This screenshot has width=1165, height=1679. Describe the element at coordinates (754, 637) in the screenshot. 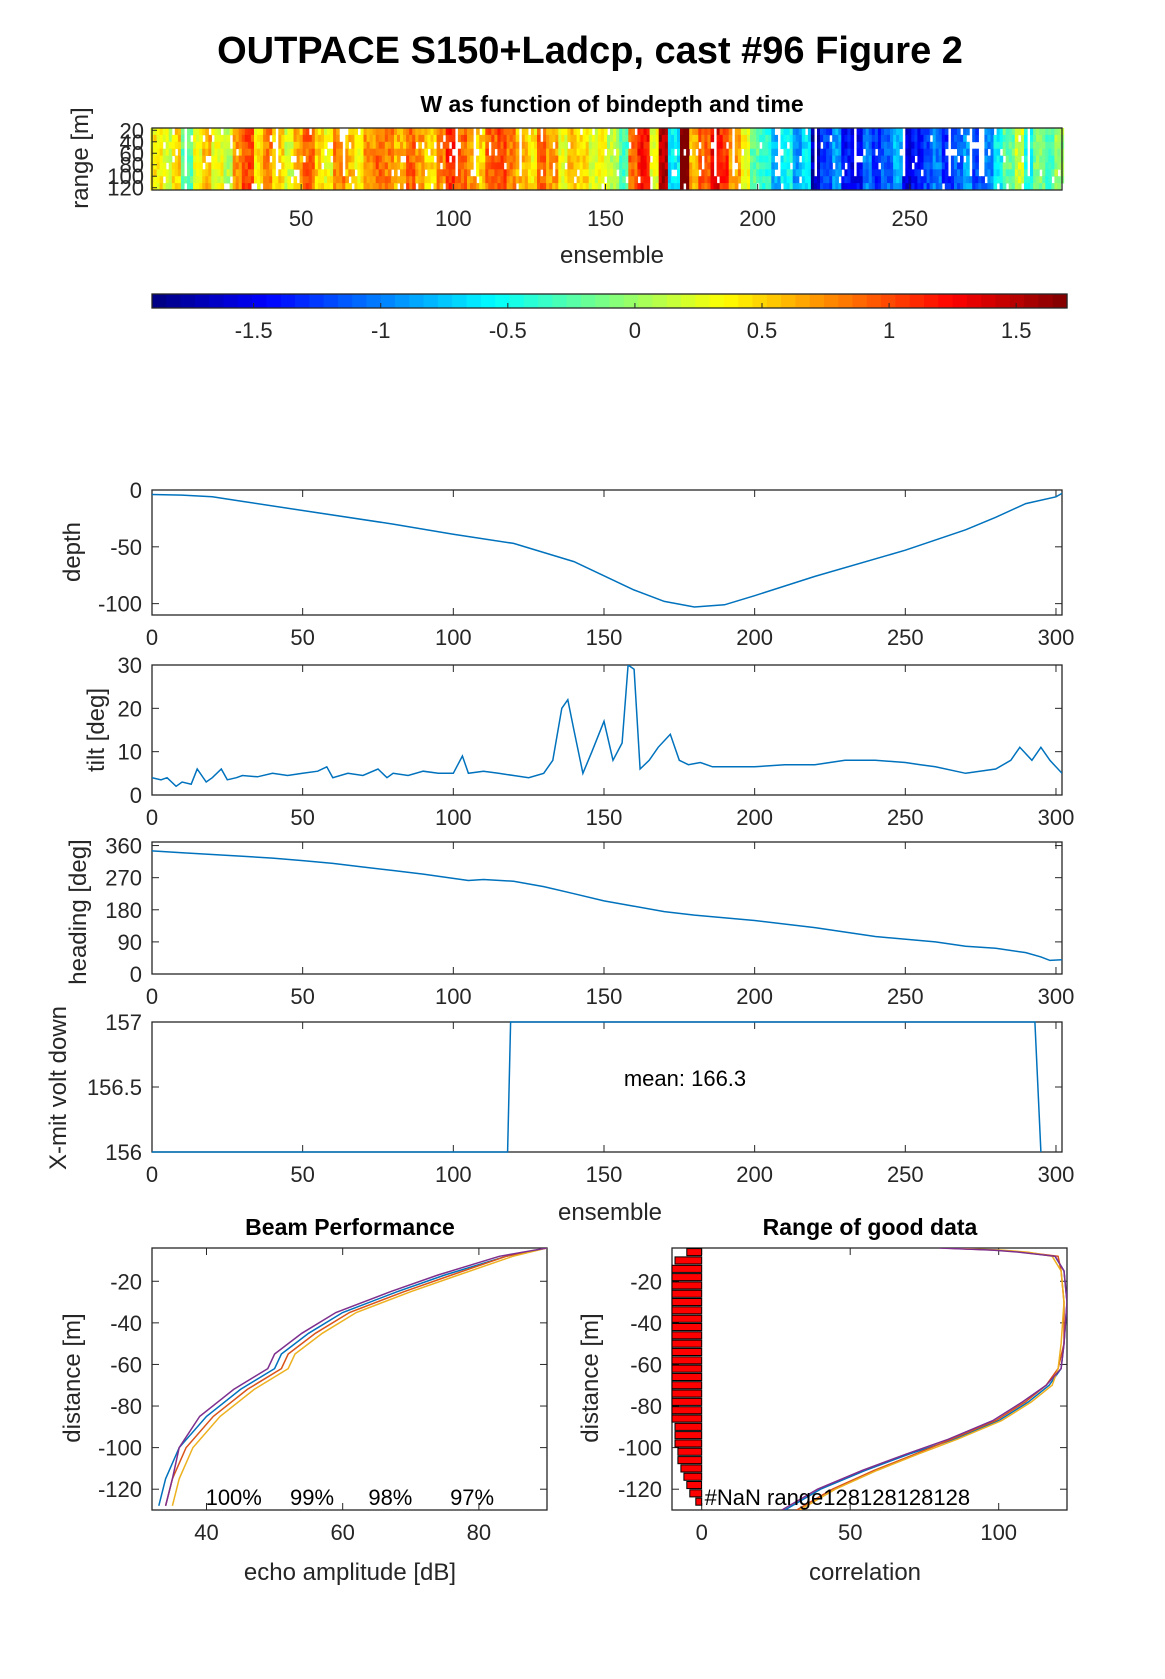

I see `depth-xtick-label: 200` at that location.